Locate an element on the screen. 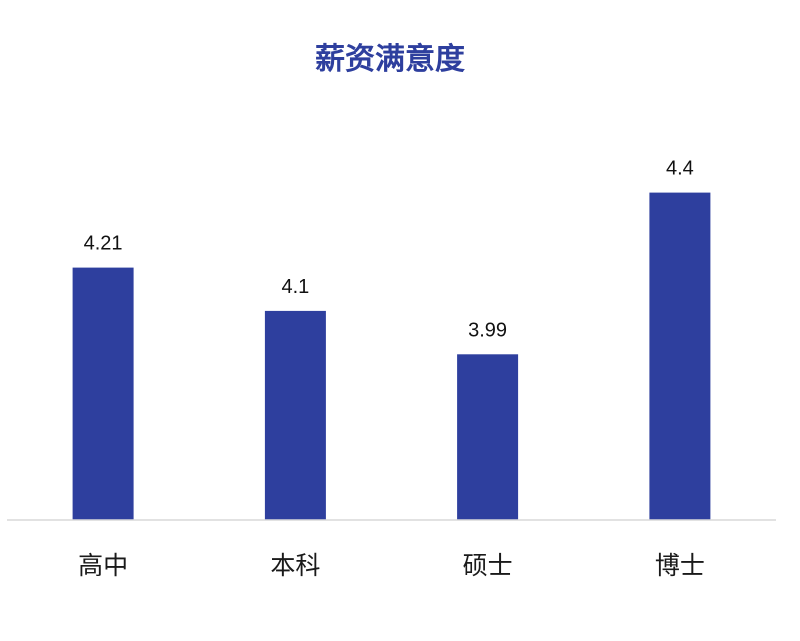 Image resolution: width=800 pixels, height=641 pixels. category-label-3: 博士 is located at coordinates (680, 565).